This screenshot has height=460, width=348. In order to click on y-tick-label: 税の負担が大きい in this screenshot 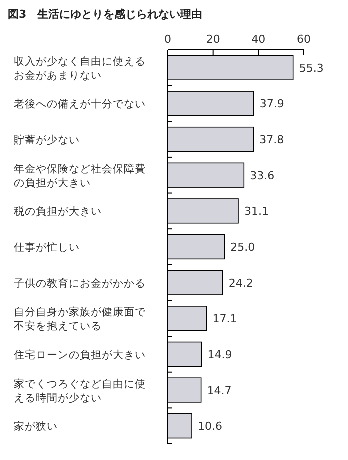, I will do `click(58, 211)`.